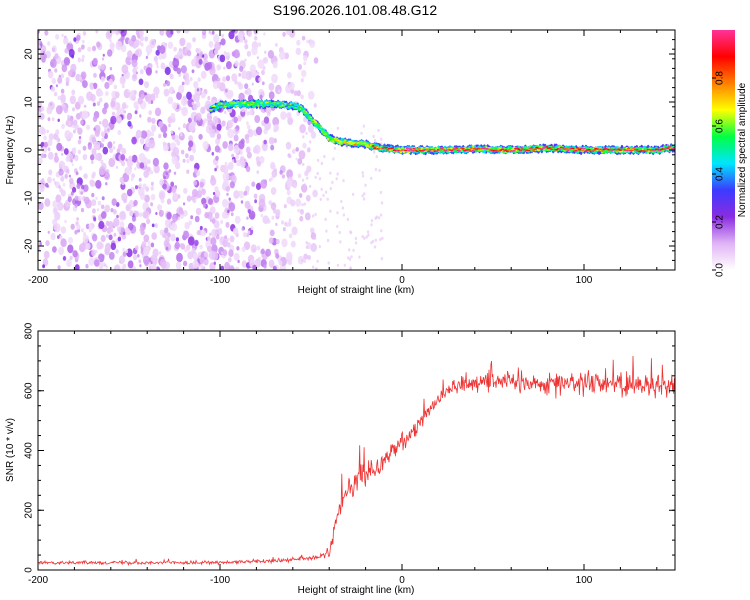 This screenshot has width=750, height=600. I want to click on colorbar-tick-label: 0.2, so click(720, 222).